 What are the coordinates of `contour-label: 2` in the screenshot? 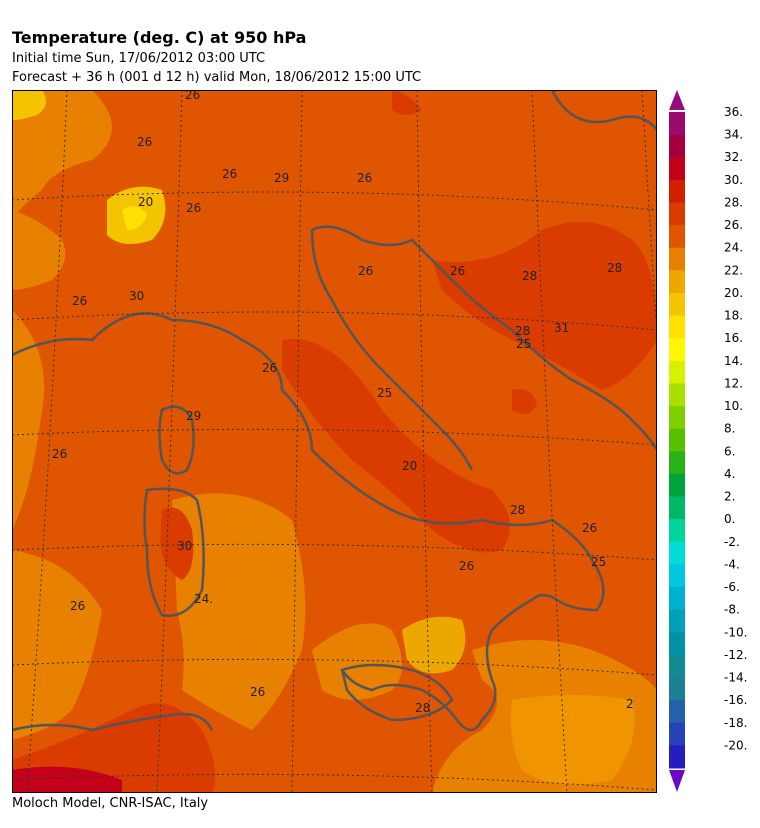 It's located at (630, 704).